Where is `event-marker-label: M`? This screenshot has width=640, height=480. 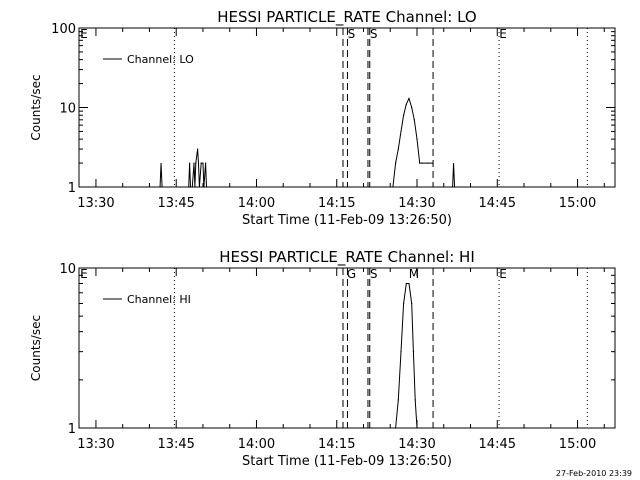
event-marker-label: M is located at coordinates (414, 274).